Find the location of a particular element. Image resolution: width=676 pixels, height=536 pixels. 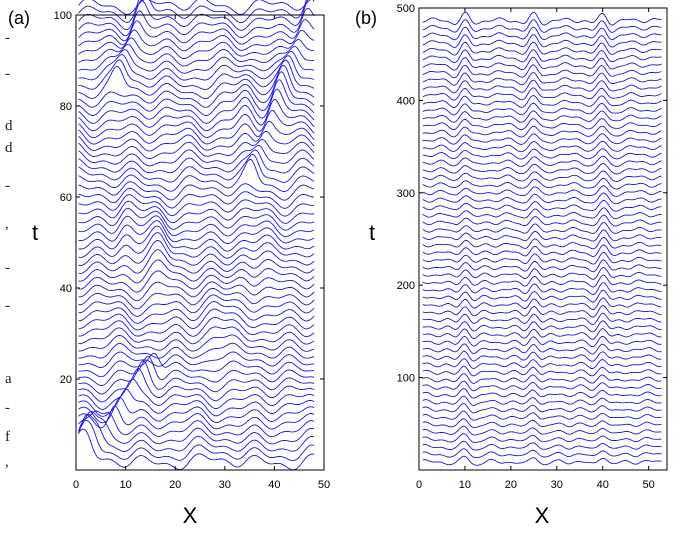

y-tick-label: 60 is located at coordinates (66, 198).